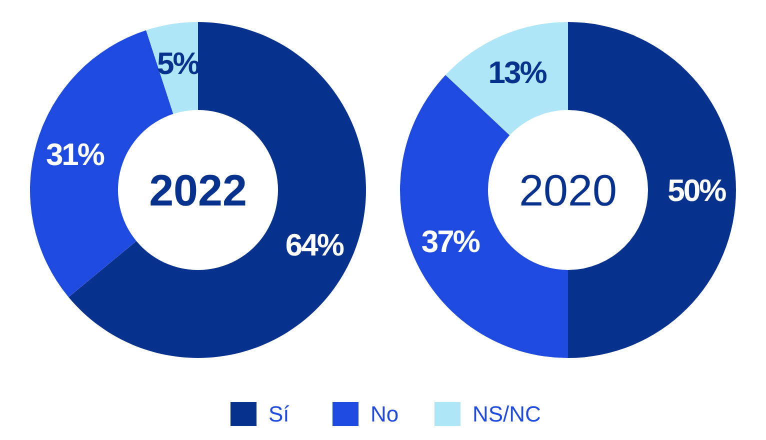 This screenshot has height=440, width=766. What do you see at coordinates (568, 191) in the screenshot?
I see `text: 2020` at bounding box center [568, 191].